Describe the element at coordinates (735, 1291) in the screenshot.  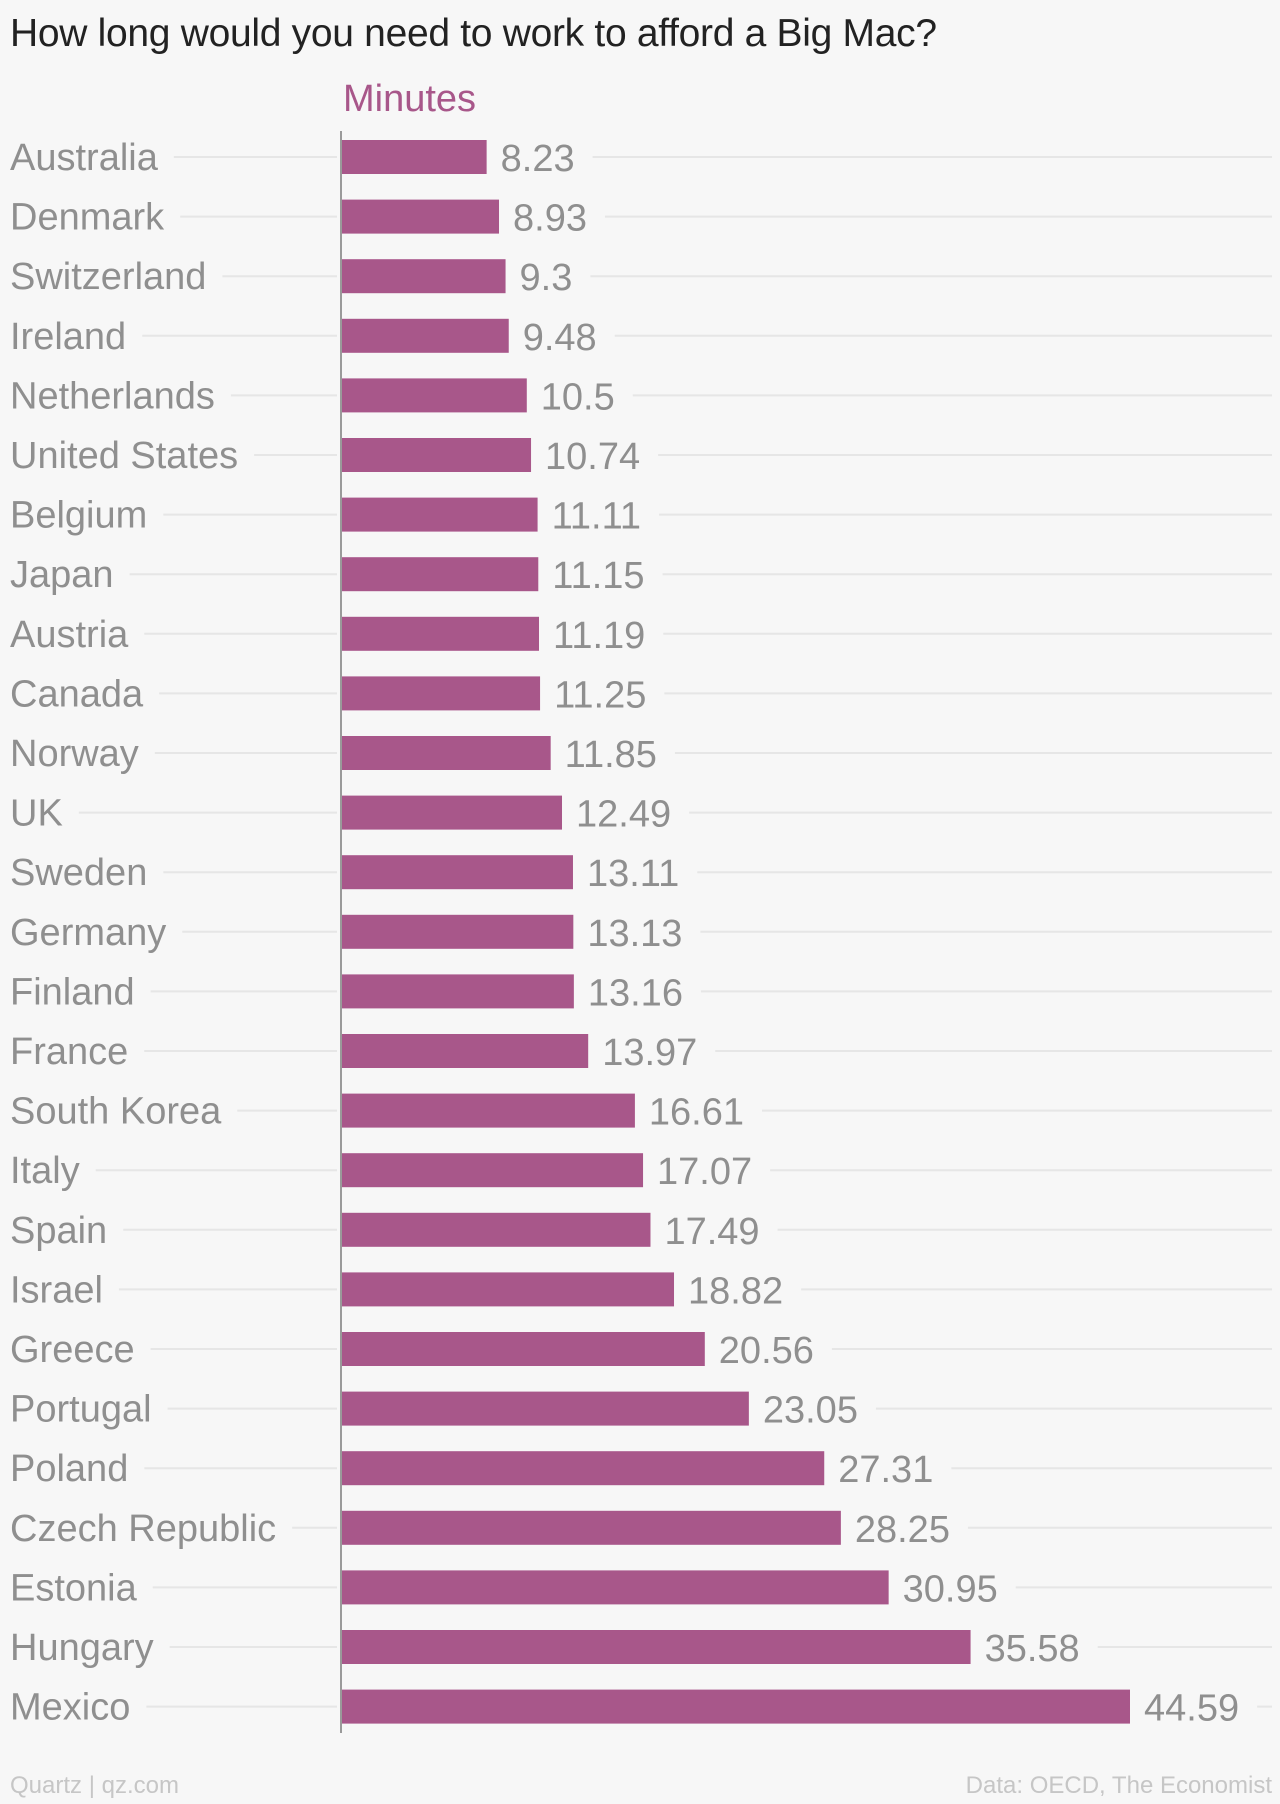
I see `value-label: 18.82` at that location.